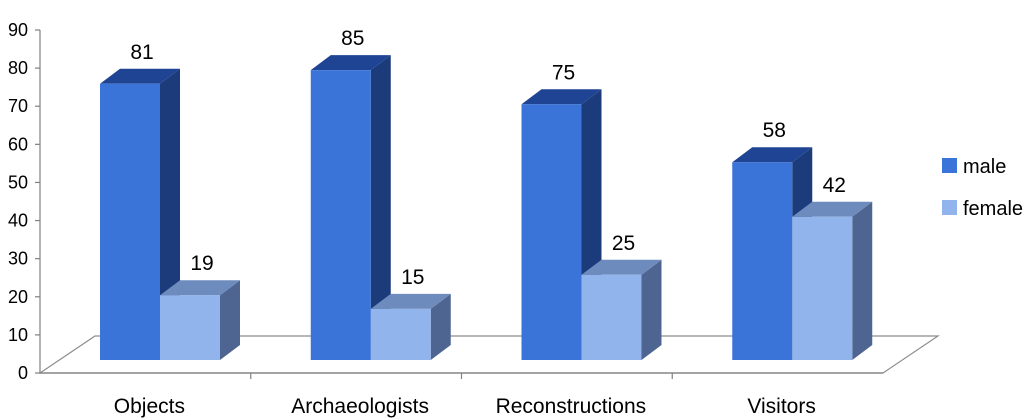  I want to click on category-label-archaeologists: Archaeologists, so click(360, 406).